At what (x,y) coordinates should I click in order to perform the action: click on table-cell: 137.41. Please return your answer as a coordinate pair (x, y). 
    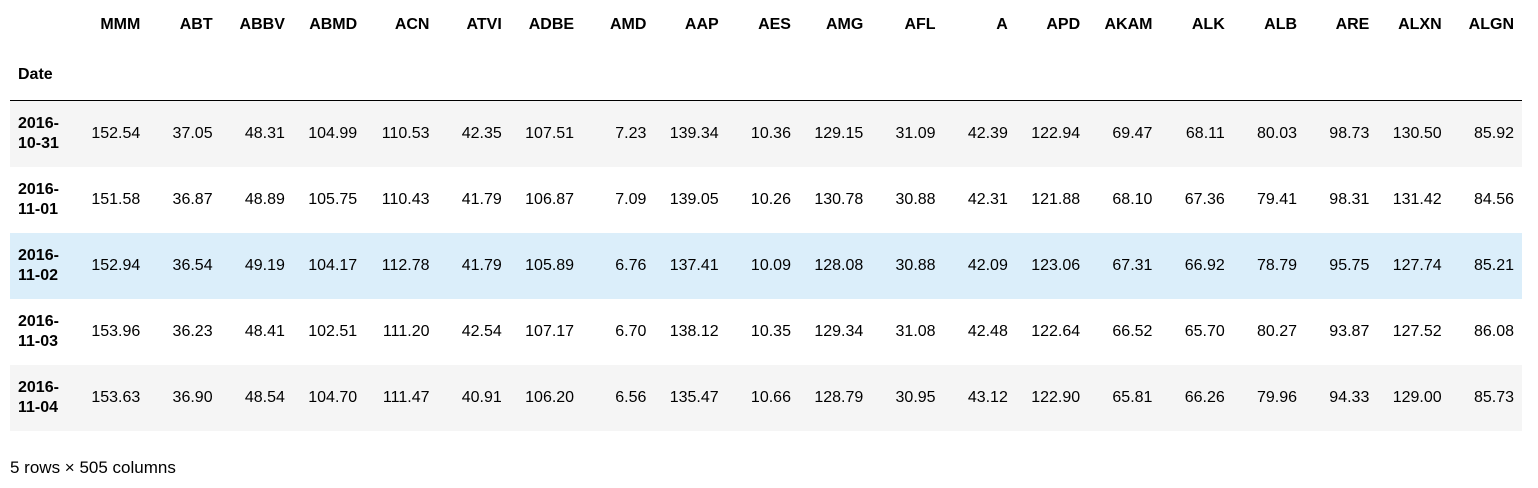
    Looking at the image, I should click on (694, 265).